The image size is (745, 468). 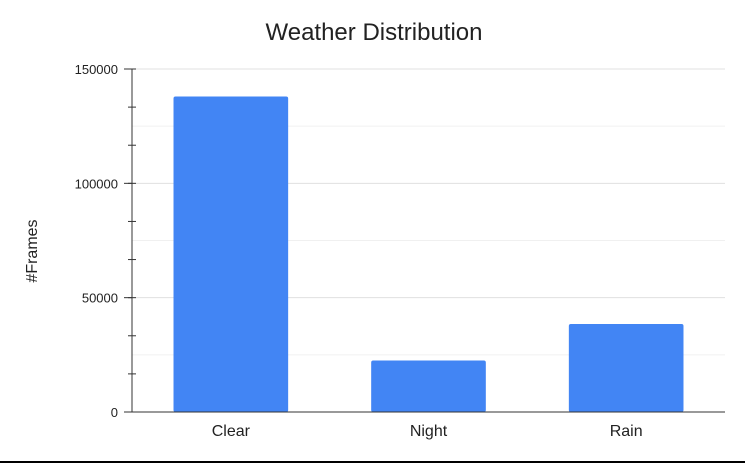 What do you see at coordinates (32, 250) in the screenshot?
I see `y-axis-title: #Frames` at bounding box center [32, 250].